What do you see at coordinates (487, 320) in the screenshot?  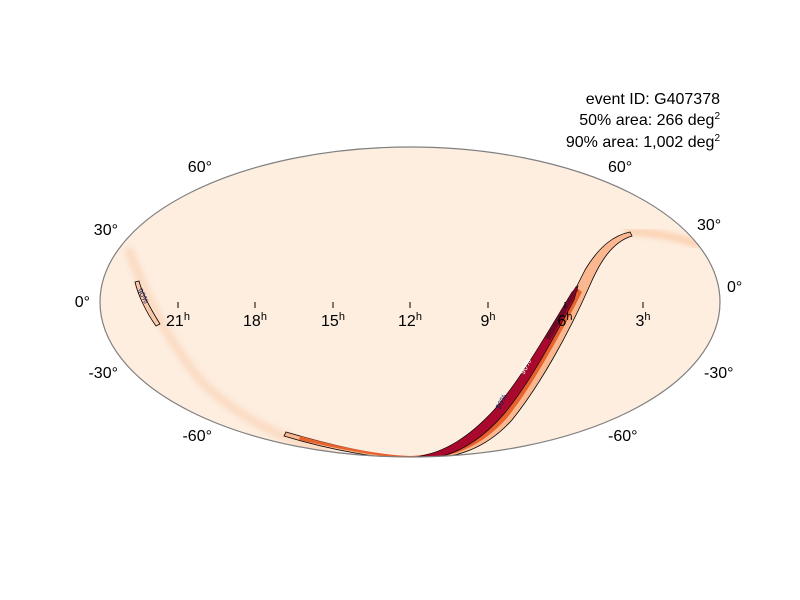 I see `ra-label-9h: 9h` at bounding box center [487, 320].